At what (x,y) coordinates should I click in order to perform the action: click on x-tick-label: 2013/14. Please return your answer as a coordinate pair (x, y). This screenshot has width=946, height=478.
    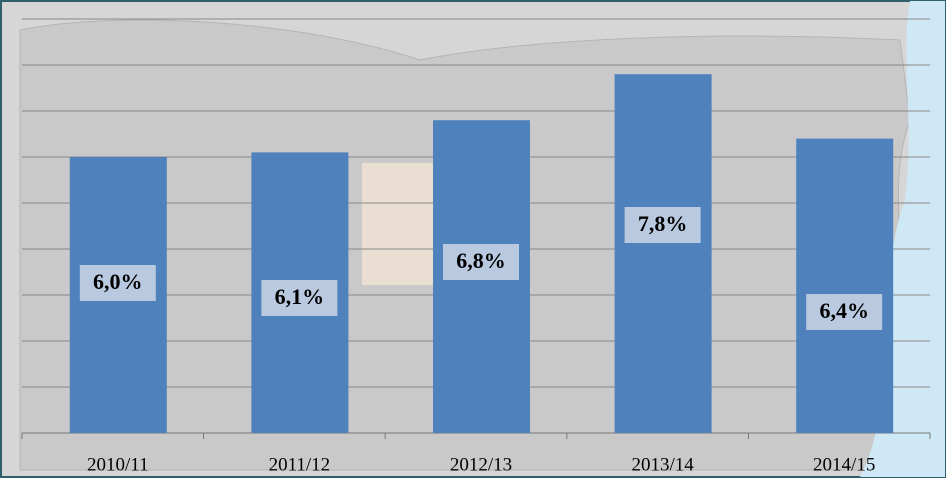
    Looking at the image, I should click on (662, 464).